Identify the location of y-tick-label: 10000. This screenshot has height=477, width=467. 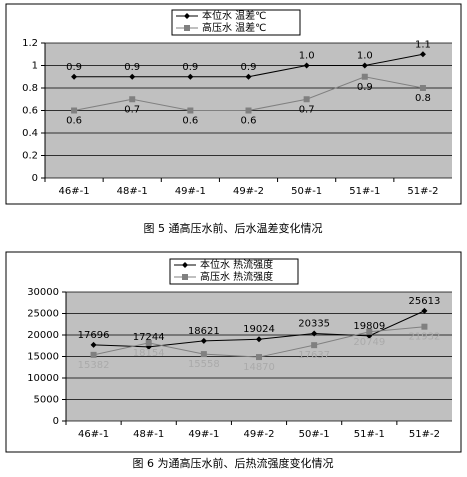
(43, 378).